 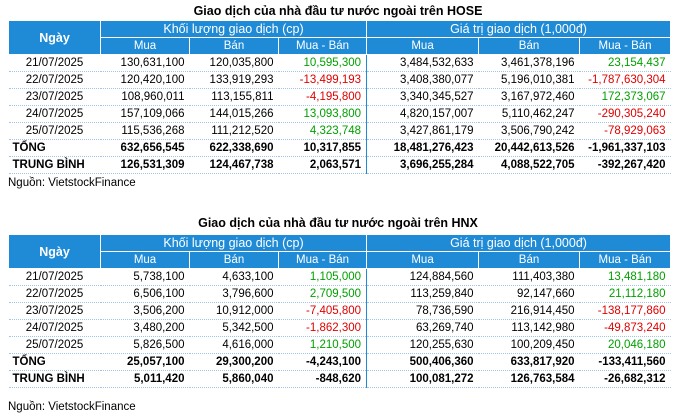 I want to click on val-net-cell: 21,112,180, so click(x=625, y=294).